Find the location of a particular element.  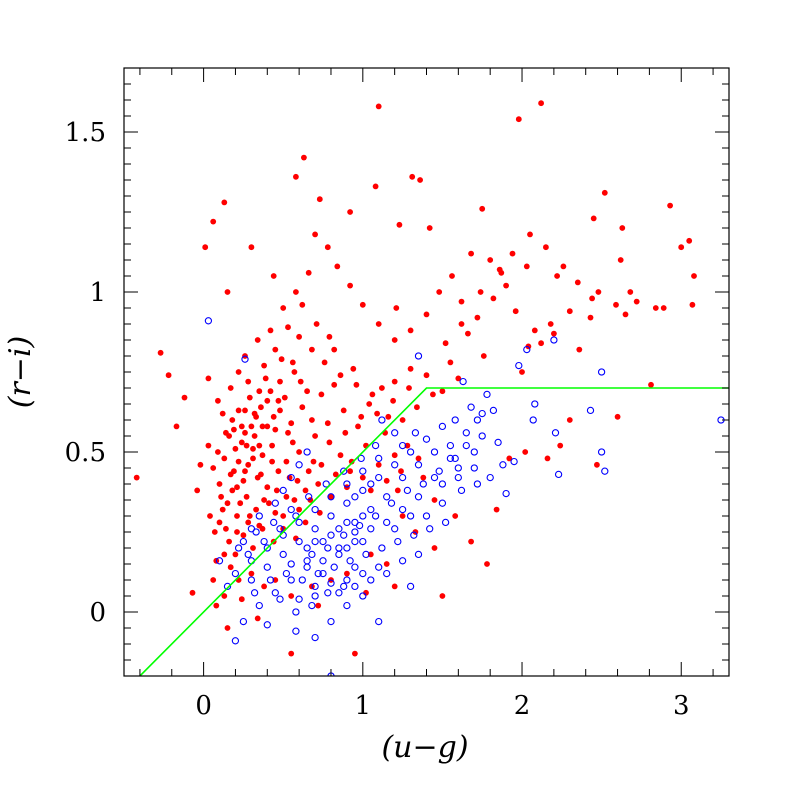

y-tick-label-3: 1.5 is located at coordinates (85, 133).